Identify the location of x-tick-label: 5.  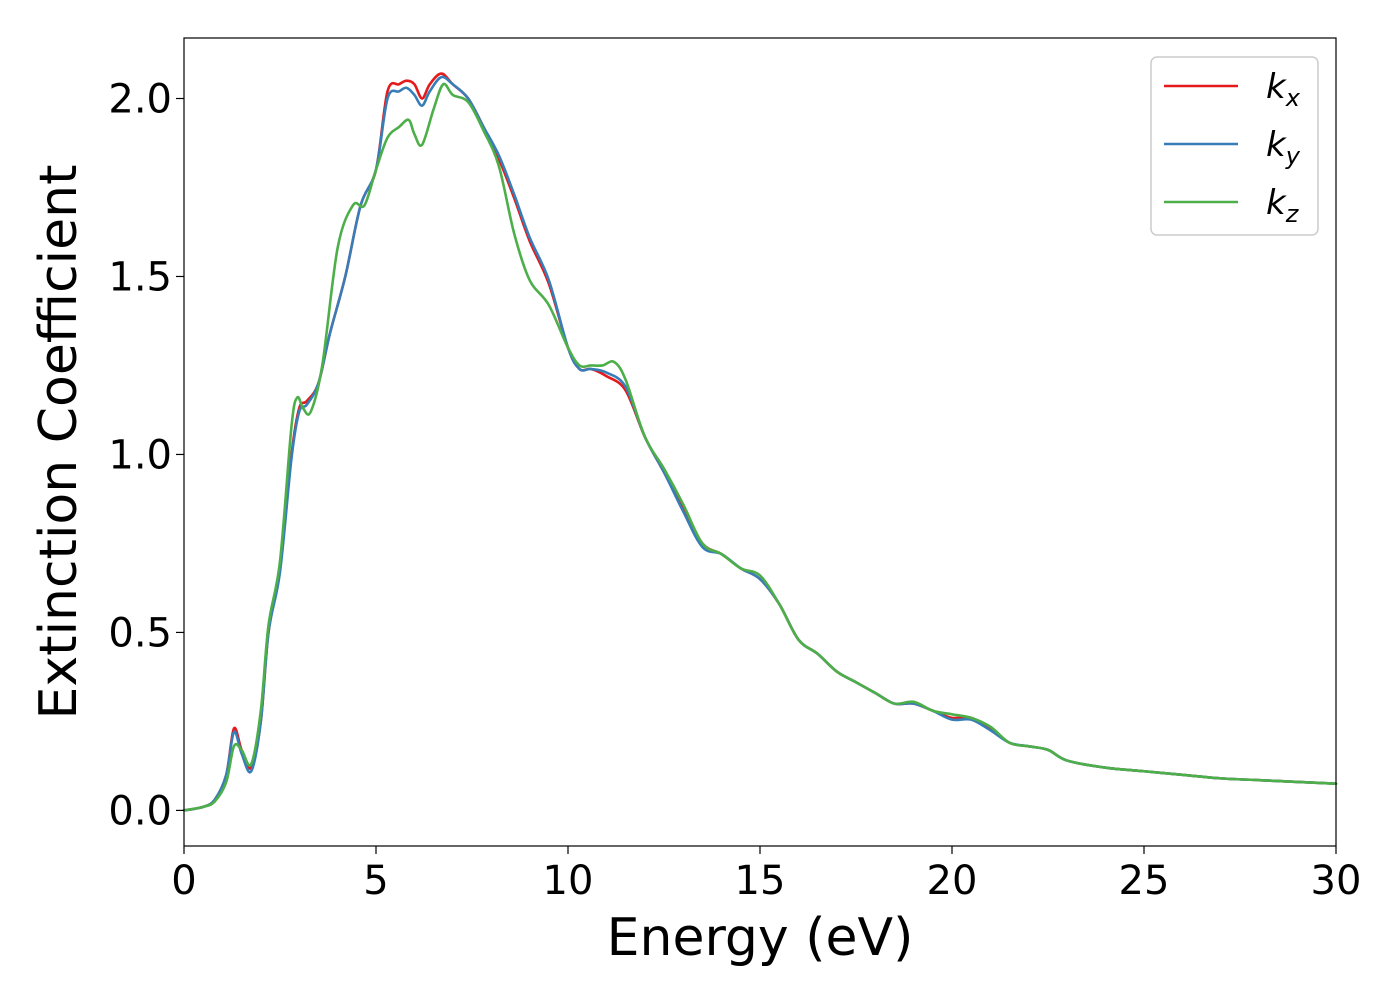
(375, 881).